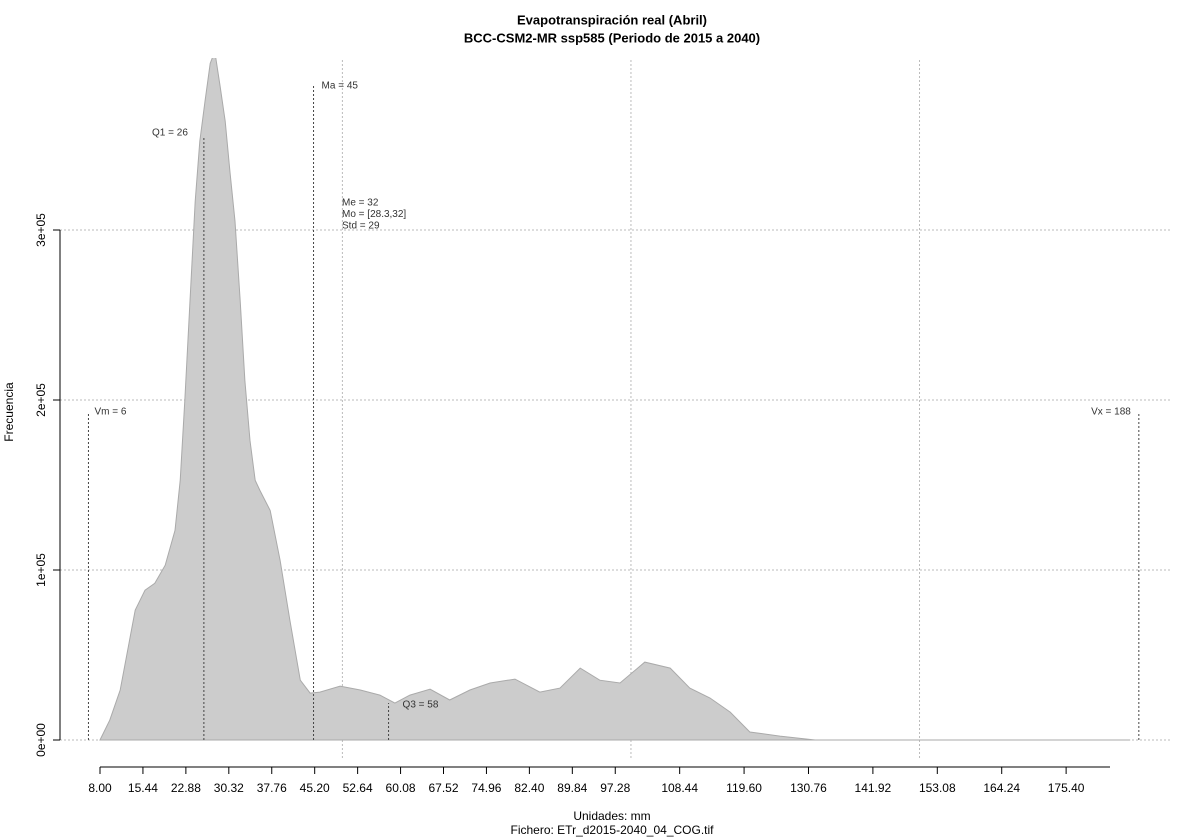  Describe the element at coordinates (744, 788) in the screenshot. I see `x-tick-label: 119.60` at that location.